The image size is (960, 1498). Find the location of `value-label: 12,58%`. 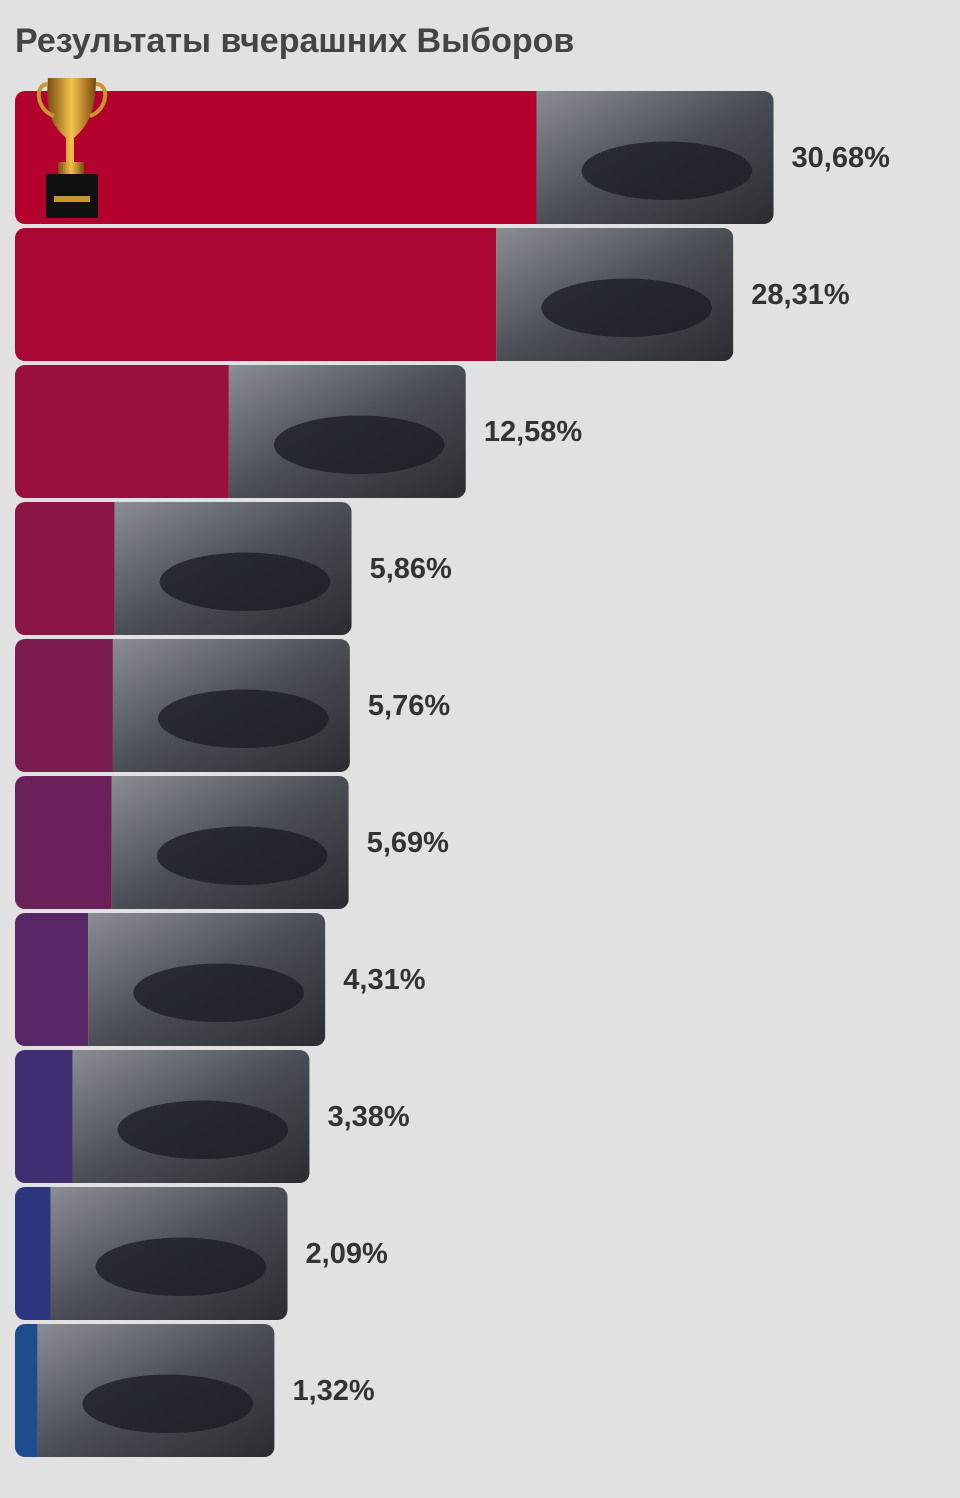

value-label: 12,58% is located at coordinates (533, 432).